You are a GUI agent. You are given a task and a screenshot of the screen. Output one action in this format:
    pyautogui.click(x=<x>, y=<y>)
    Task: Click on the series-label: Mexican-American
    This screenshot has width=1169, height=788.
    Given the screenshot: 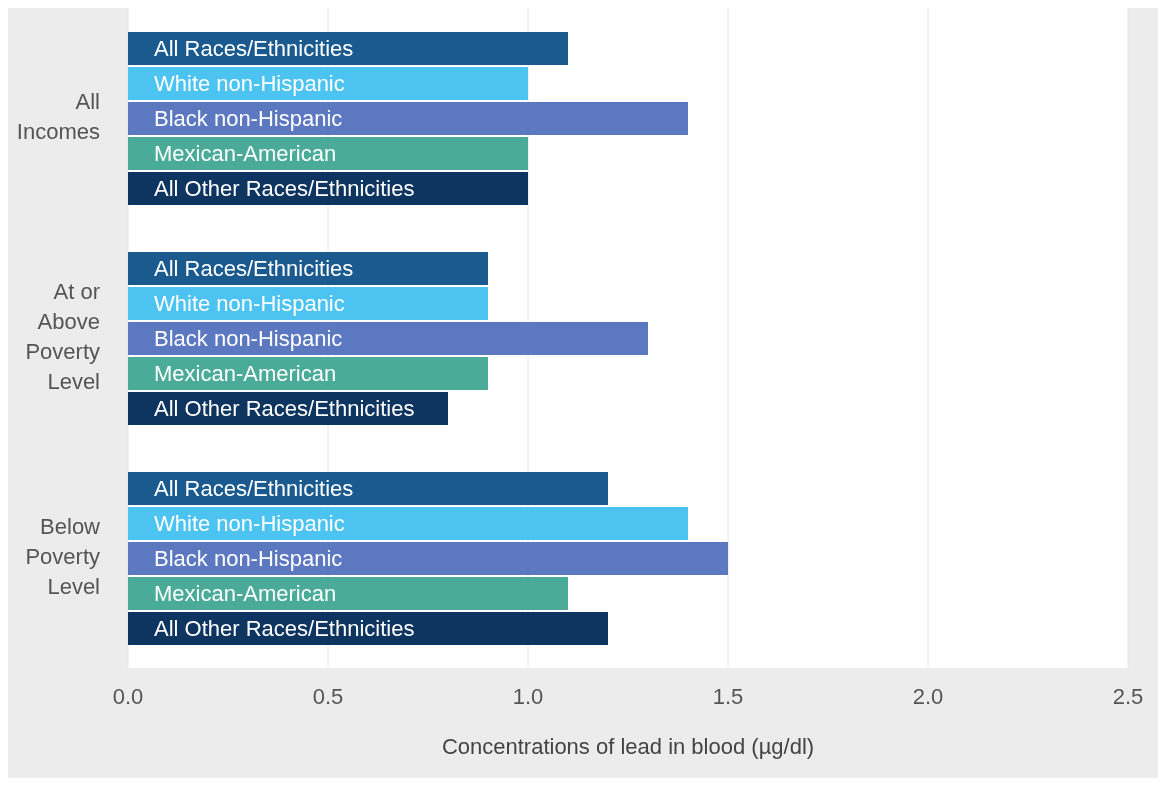 What is the action you would take?
    pyautogui.click(x=245, y=154)
    